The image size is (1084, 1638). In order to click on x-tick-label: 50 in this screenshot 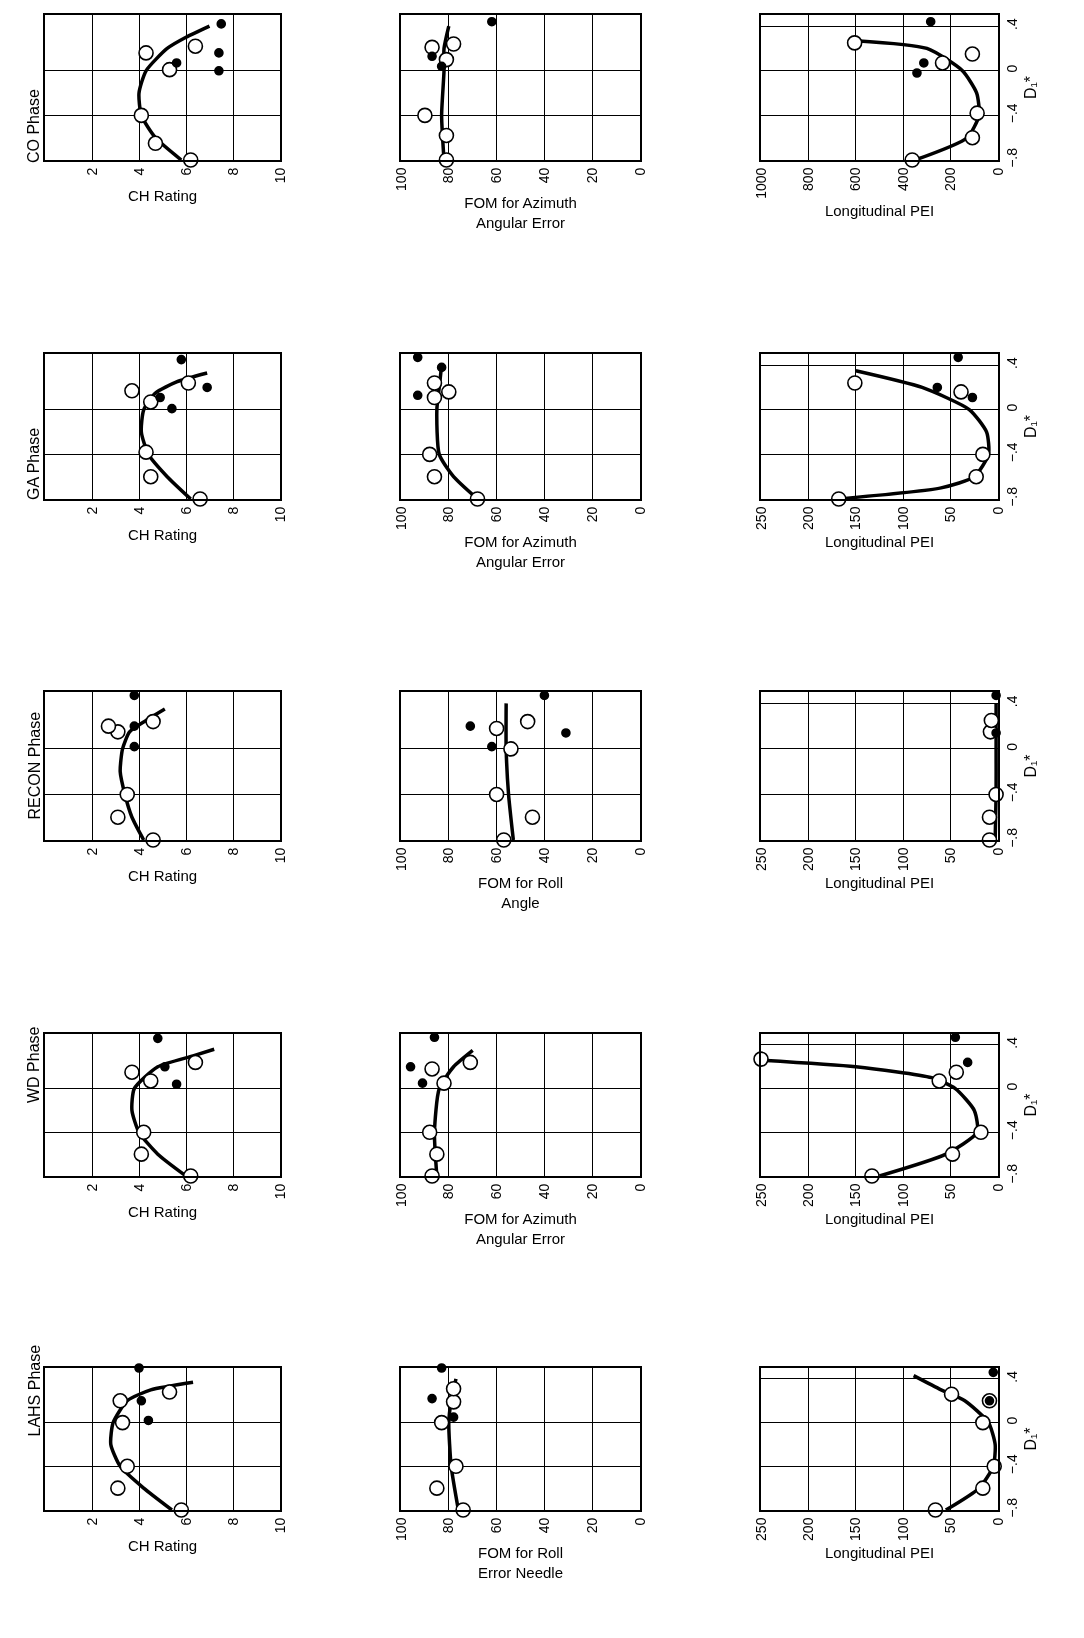, I will do `click(950, 855)`.